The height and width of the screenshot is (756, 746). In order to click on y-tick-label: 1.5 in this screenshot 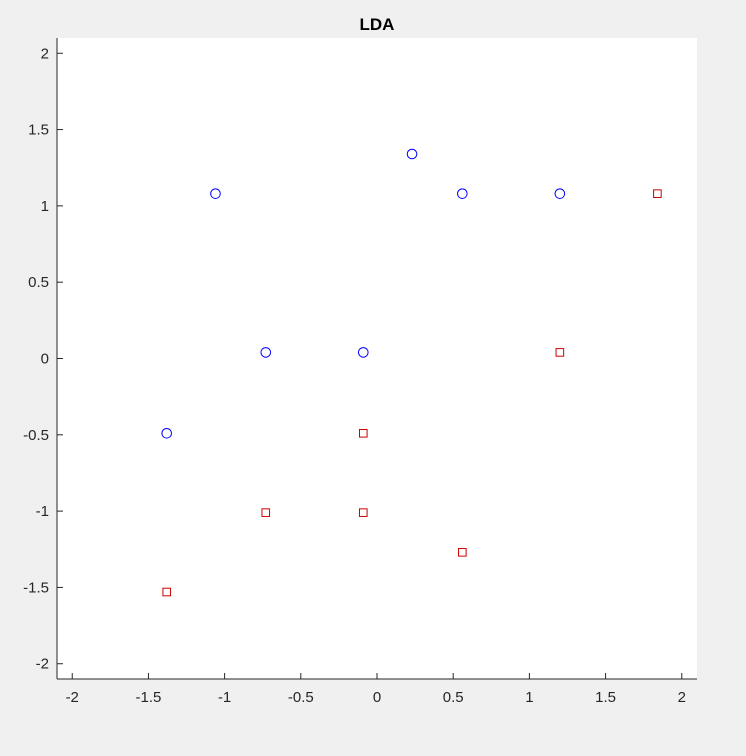, I will do `click(38, 130)`.